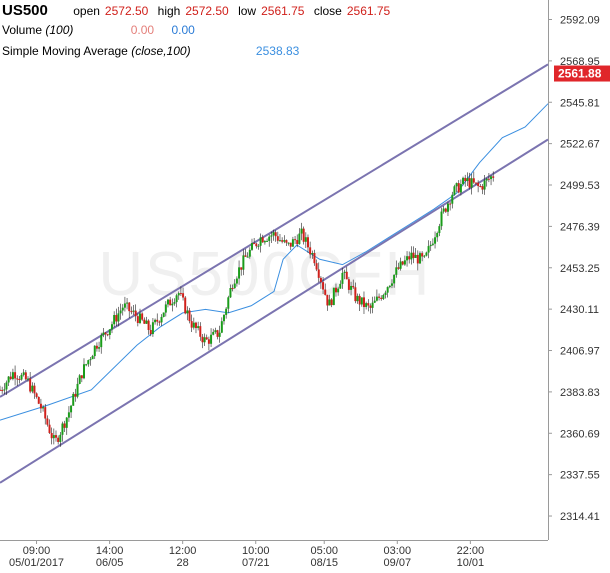 Image resolution: width=610 pixels, height=573 pixels. What do you see at coordinates (580, 74) in the screenshot?
I see `last-price-tag-text: 2561.88` at bounding box center [580, 74].